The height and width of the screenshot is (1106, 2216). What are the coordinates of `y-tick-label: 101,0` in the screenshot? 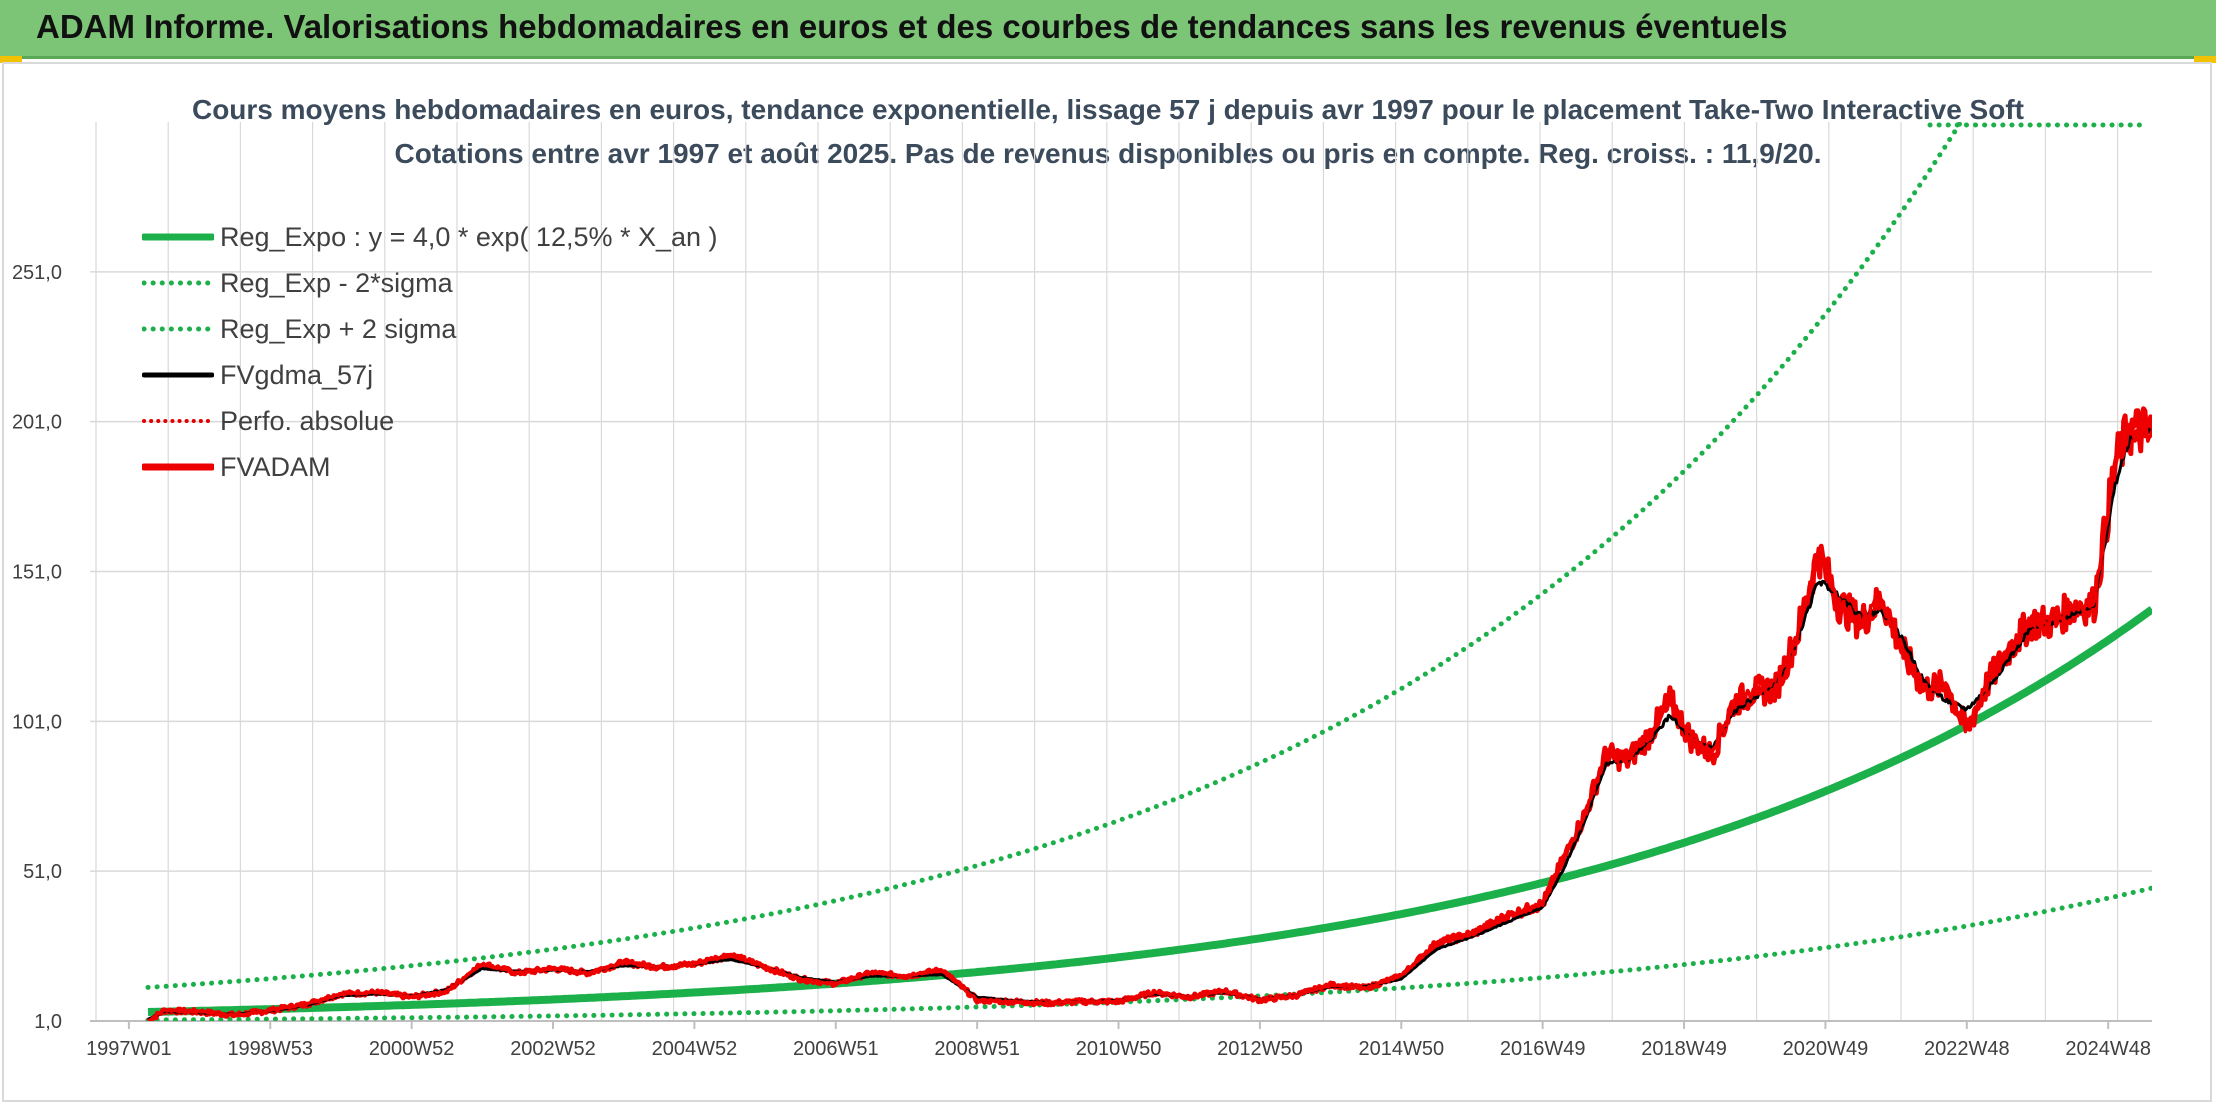 It's located at (37, 722).